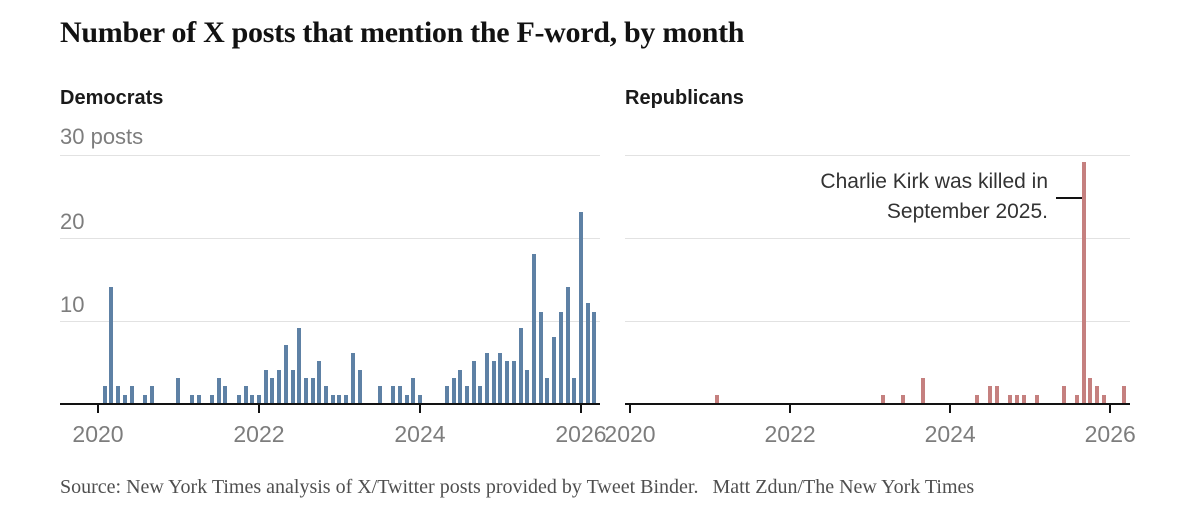 This screenshot has width=1200, height=530. What do you see at coordinates (72, 221) in the screenshot?
I see `y-tick-label-20: 20` at bounding box center [72, 221].